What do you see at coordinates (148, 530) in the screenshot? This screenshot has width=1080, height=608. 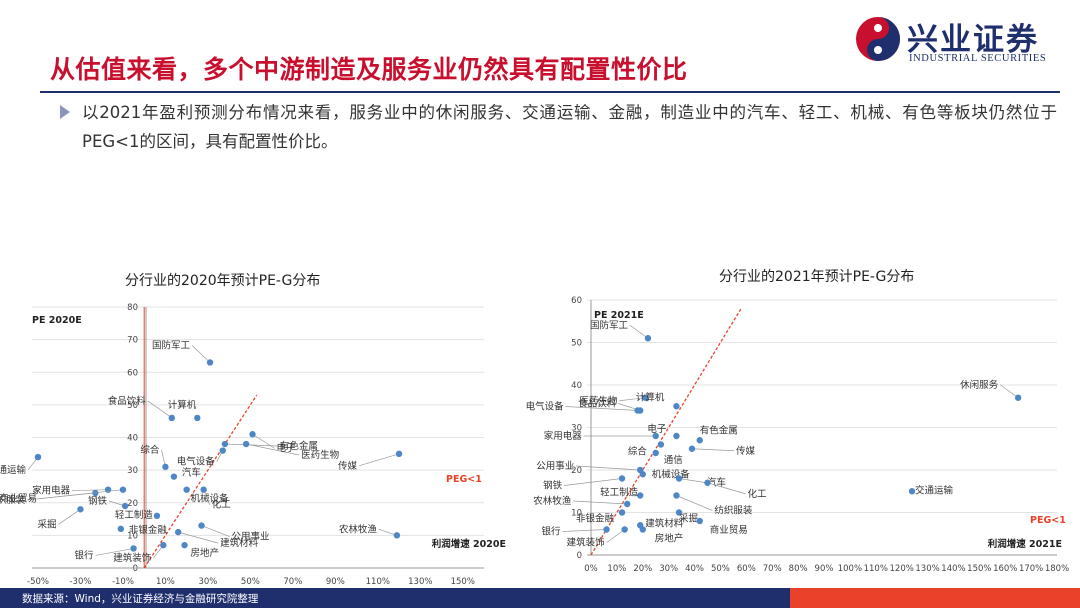 I see `point-label: 非银金融` at bounding box center [148, 530].